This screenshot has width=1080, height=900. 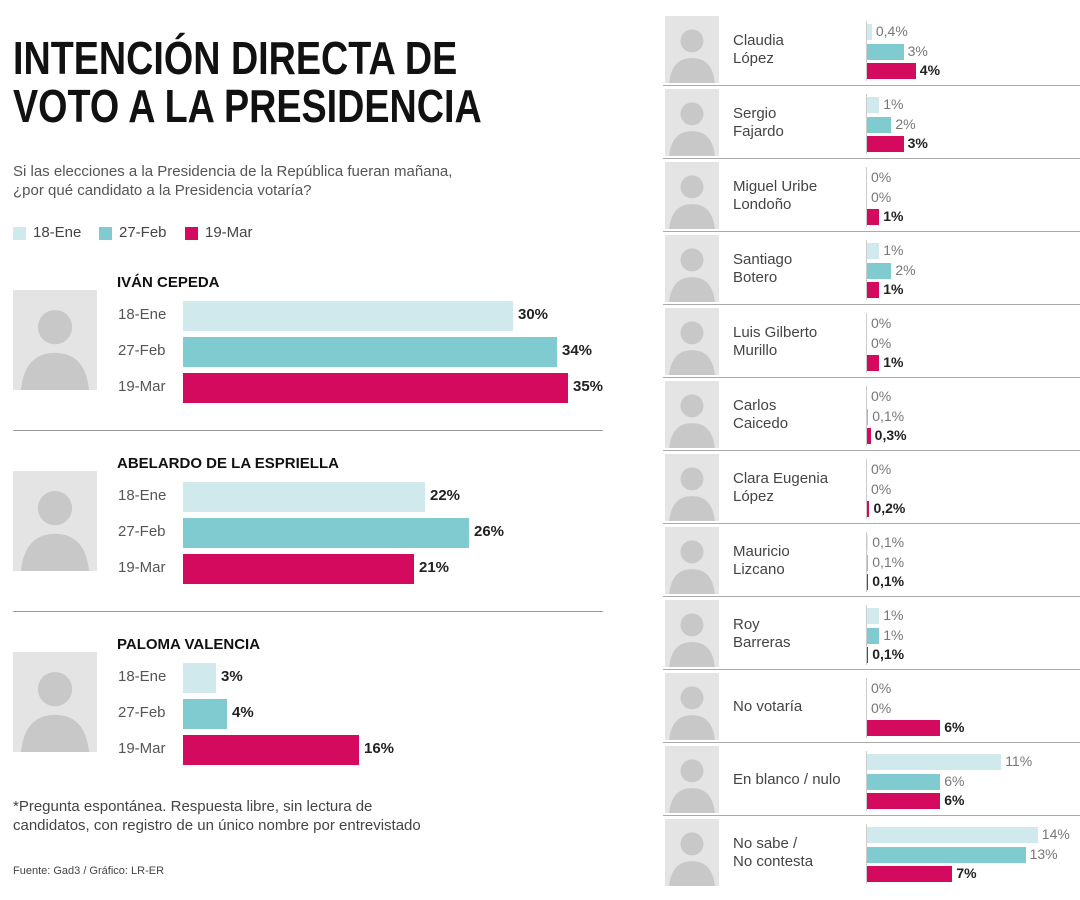 I want to click on candidate-name: No sabe / No contesta, so click(x=773, y=852).